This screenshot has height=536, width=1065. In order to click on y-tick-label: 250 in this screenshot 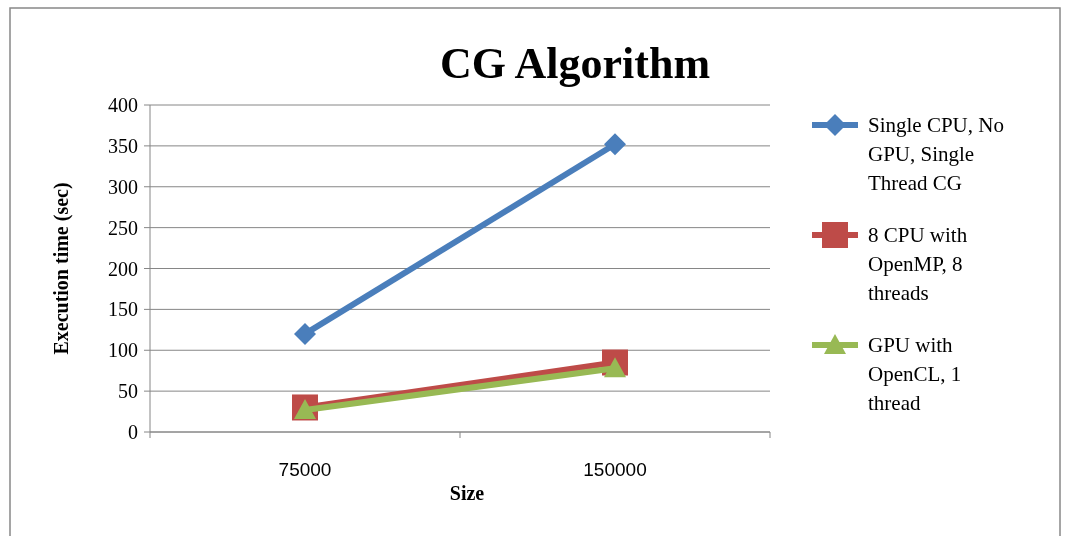, I will do `click(123, 227)`.